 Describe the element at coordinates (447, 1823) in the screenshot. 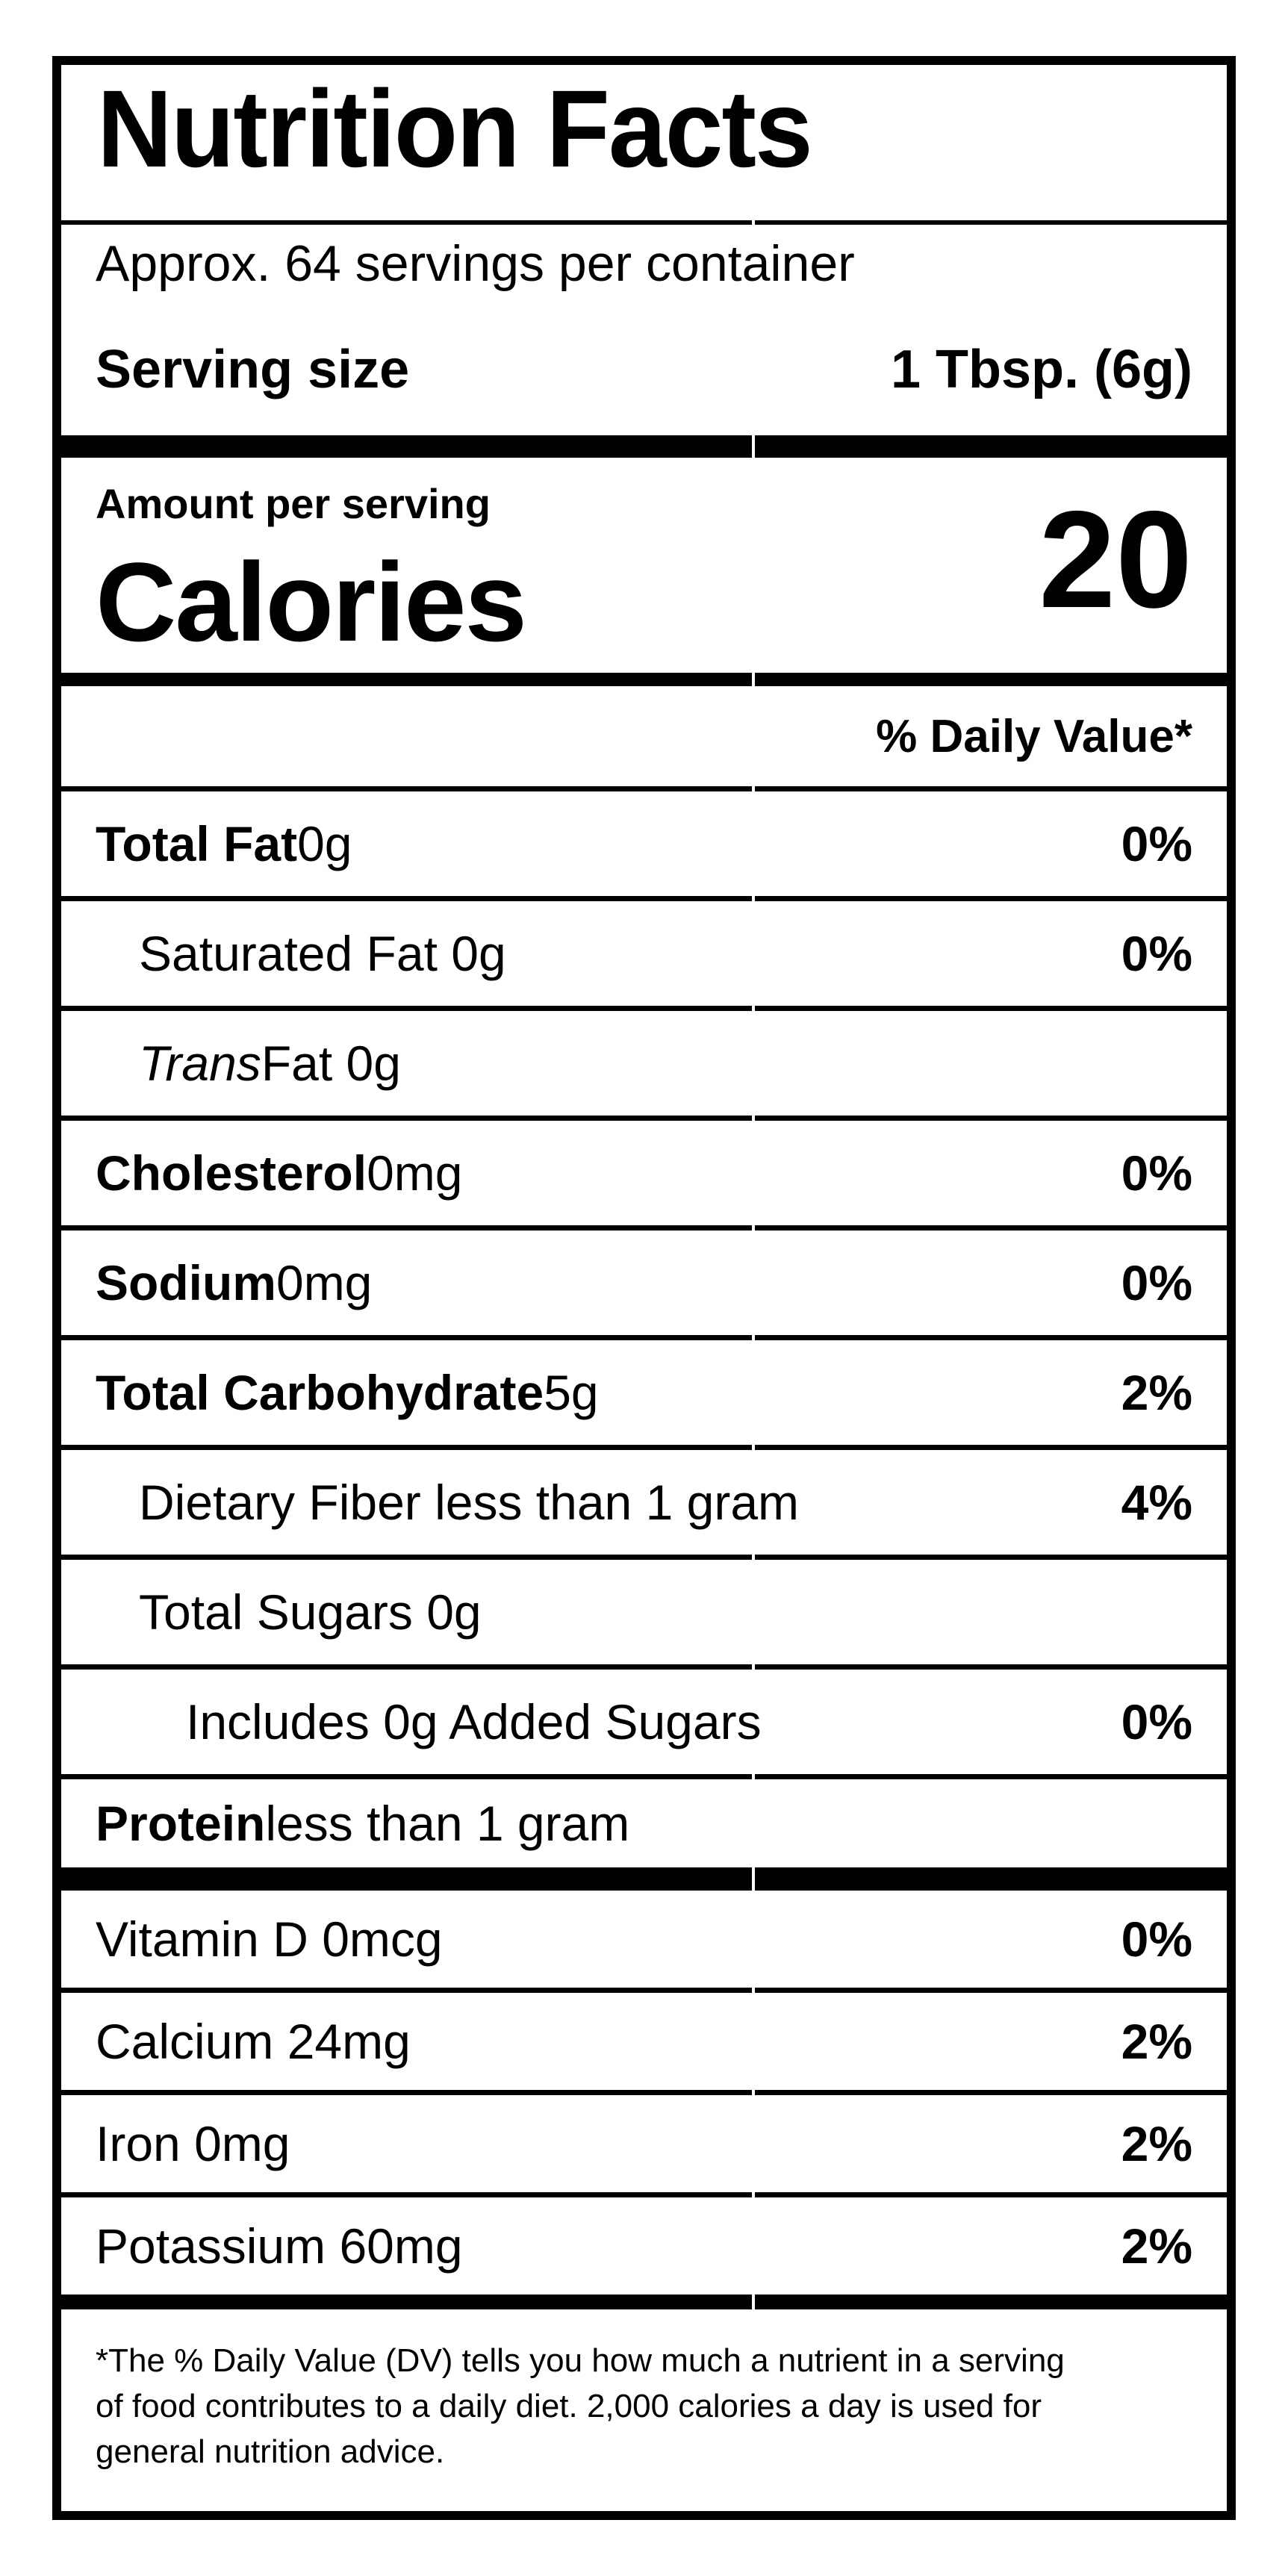

I see `nutrient-name-rest: less than 1 gram` at that location.